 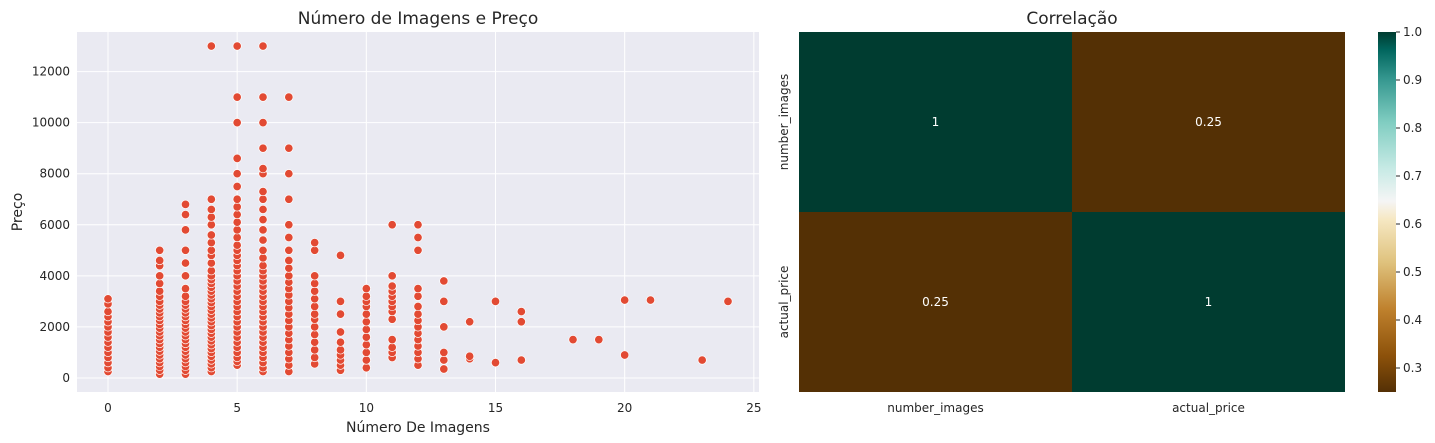 I want to click on heatmap-col-label: actual_price, so click(x=1208, y=408).